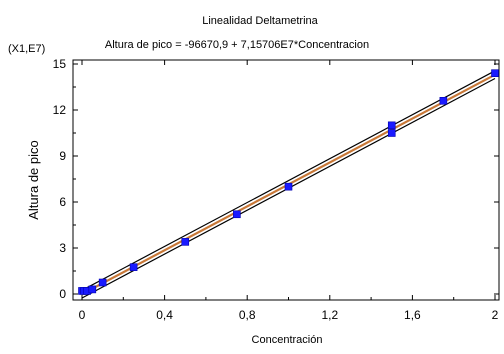 The width and height of the screenshot is (504, 354). I want to click on y-tick-label: 15, so click(60, 64).